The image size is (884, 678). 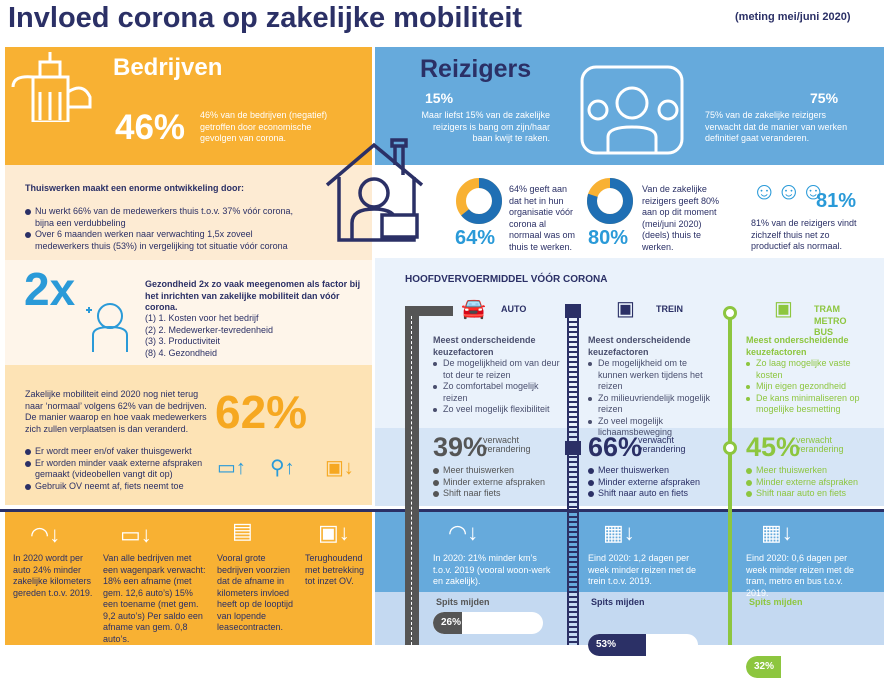 What do you see at coordinates (120, 452) in the screenshot?
I see `list-item: Er wordt meer en/of vaker thuisgewerkt` at bounding box center [120, 452].